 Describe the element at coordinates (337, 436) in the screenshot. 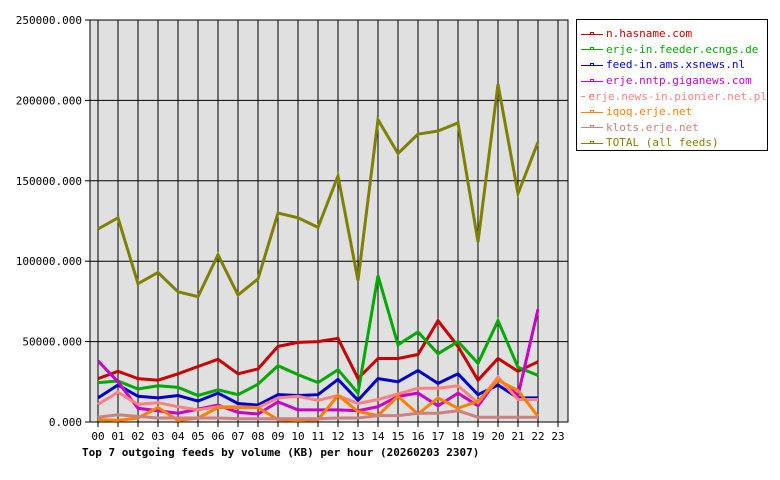

I see `x-tick-label: 12` at that location.